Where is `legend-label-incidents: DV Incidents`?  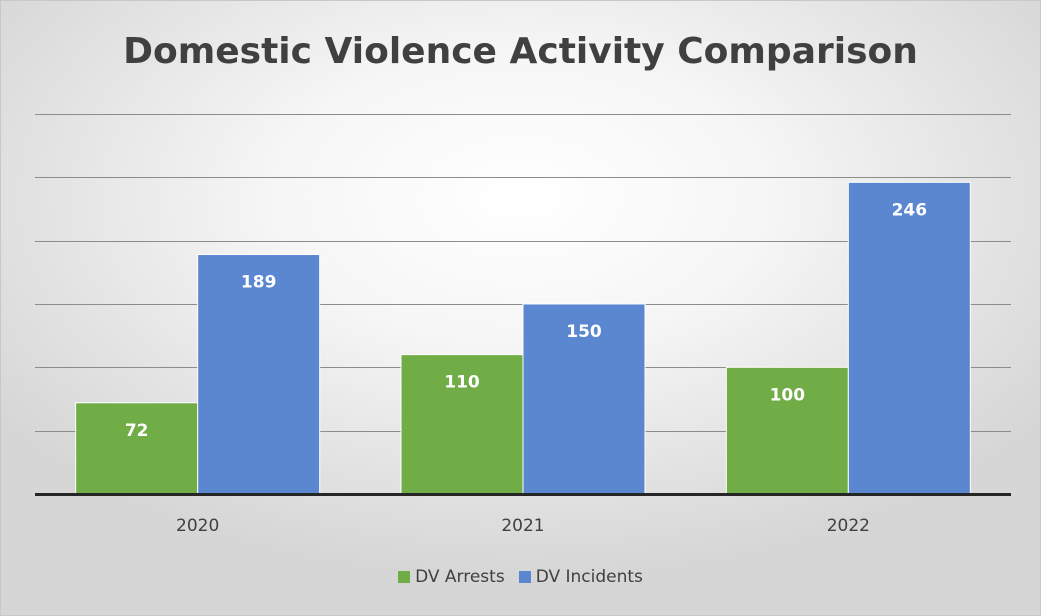
legend-label-incidents: DV Incidents is located at coordinates (589, 577).